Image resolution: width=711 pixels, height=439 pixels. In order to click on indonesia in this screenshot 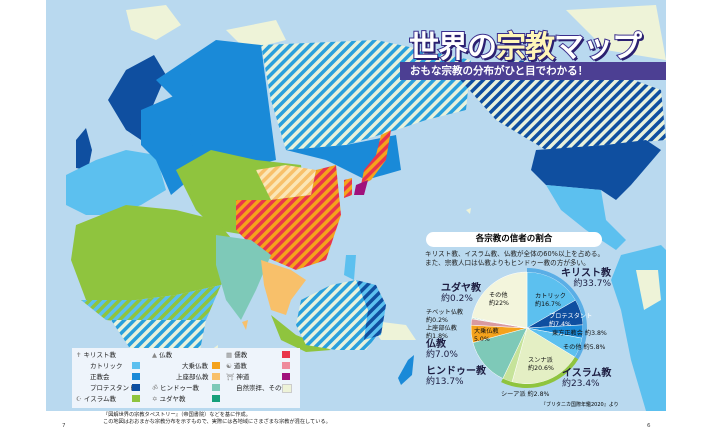, I will do `click(301, 333)`.